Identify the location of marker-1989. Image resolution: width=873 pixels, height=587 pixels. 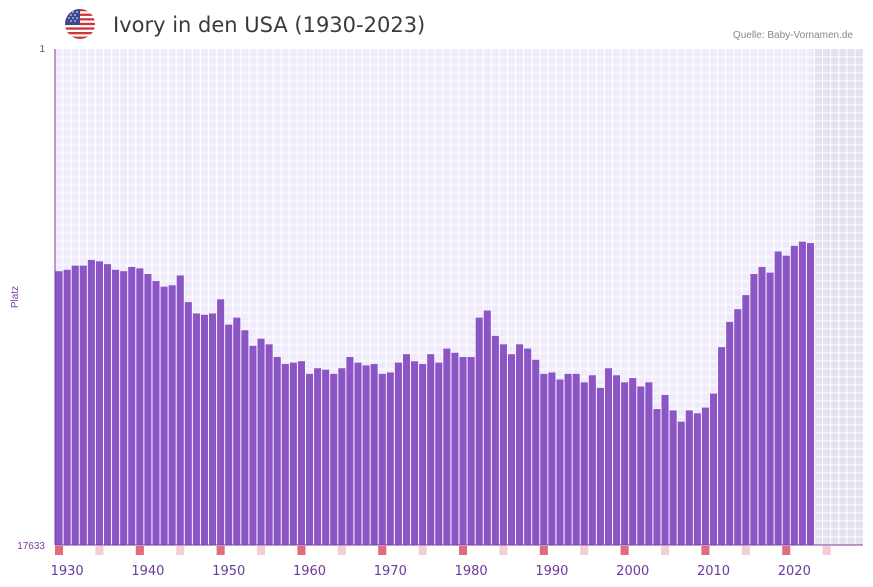
(543, 550).